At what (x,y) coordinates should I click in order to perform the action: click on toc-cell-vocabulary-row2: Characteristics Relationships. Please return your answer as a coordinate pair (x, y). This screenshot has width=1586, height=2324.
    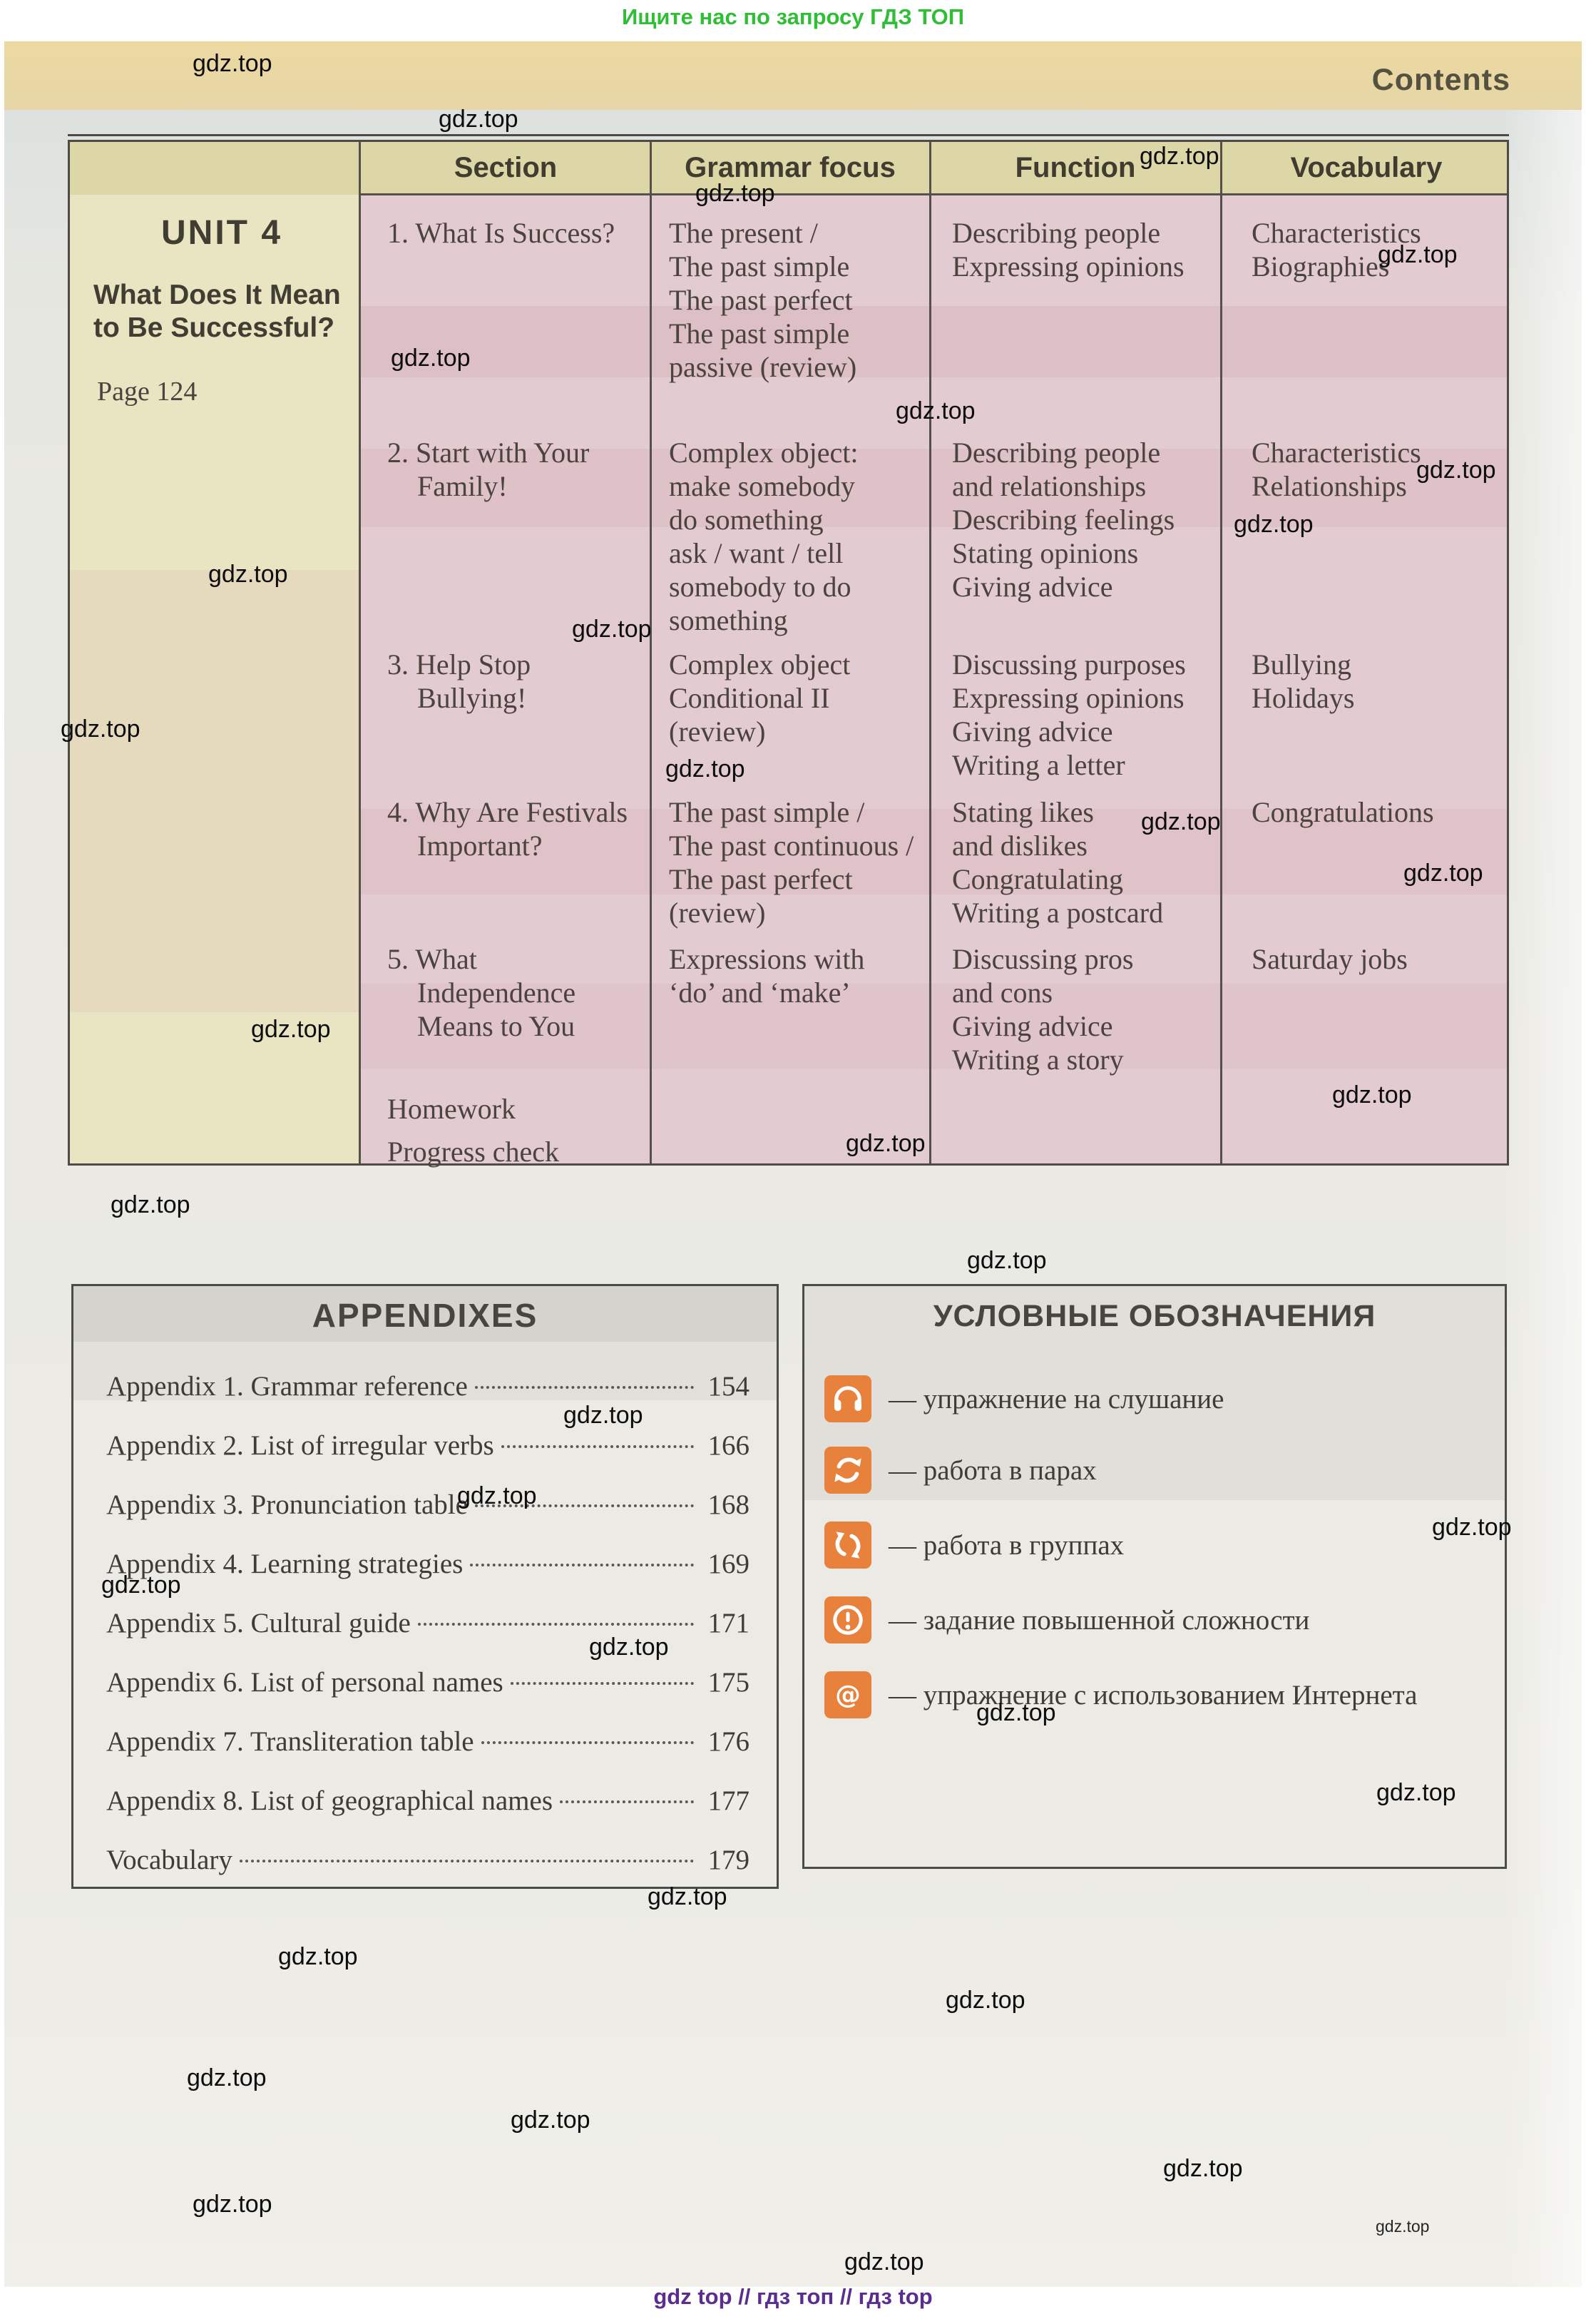
    Looking at the image, I should click on (1336, 469).